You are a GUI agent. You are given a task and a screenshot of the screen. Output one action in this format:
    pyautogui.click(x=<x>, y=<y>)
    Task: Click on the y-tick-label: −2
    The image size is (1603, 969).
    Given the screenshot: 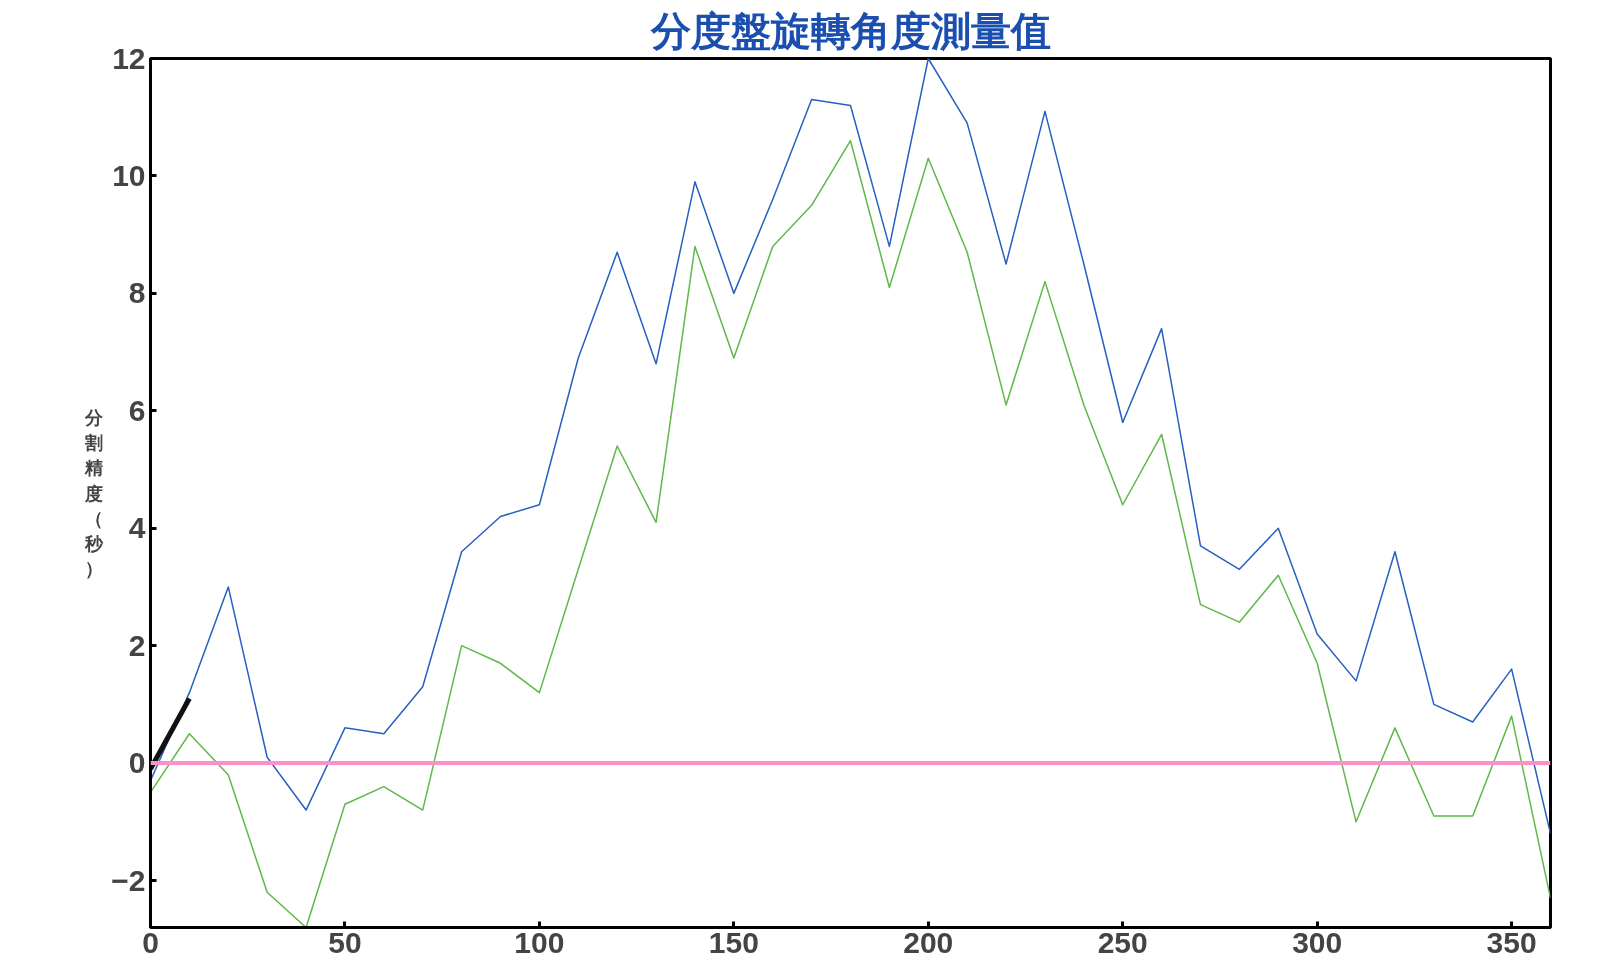 What is the action you would take?
    pyautogui.click(x=128, y=880)
    